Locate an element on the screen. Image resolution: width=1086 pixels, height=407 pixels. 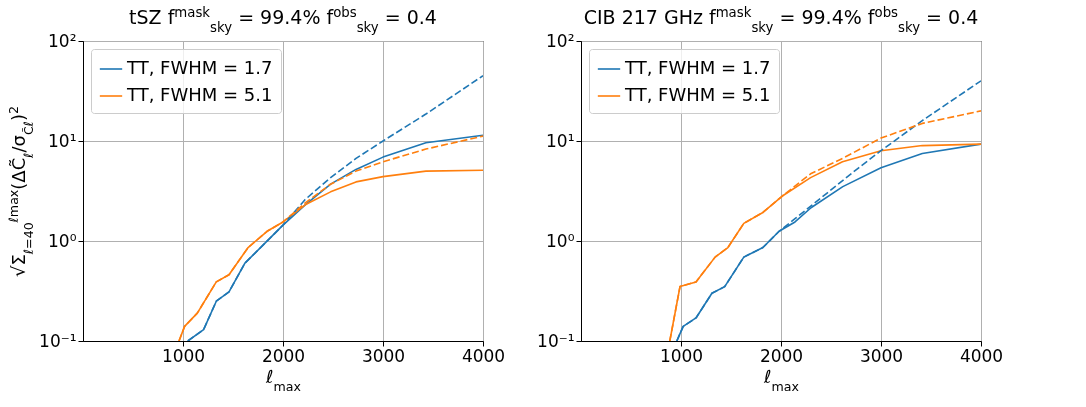
chart-title: tSZ f$^{mask}$$_{sky}$ = 99.4% f$^{obs}$$_{sky}$ = 0.4 is located at coordinates (283, 19).